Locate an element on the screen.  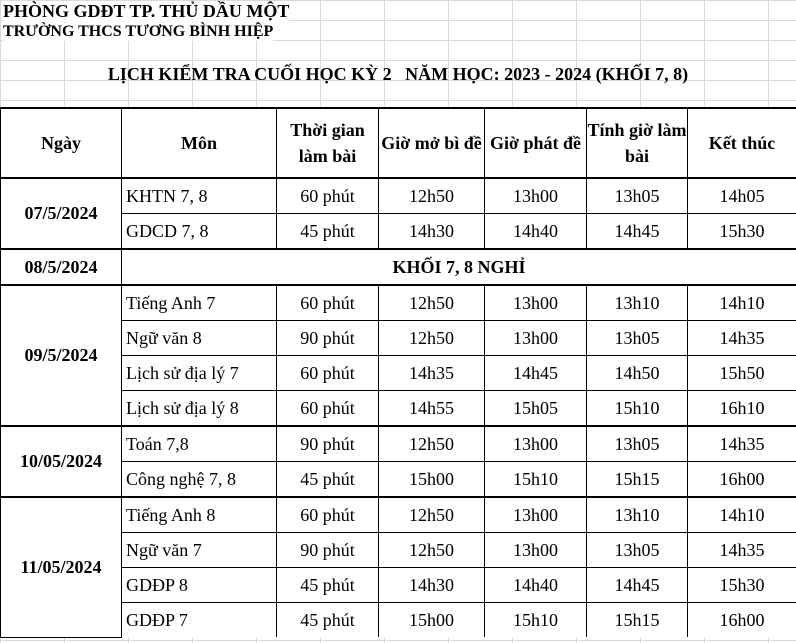
end-time-cell: 16h10 is located at coordinates (741, 408).